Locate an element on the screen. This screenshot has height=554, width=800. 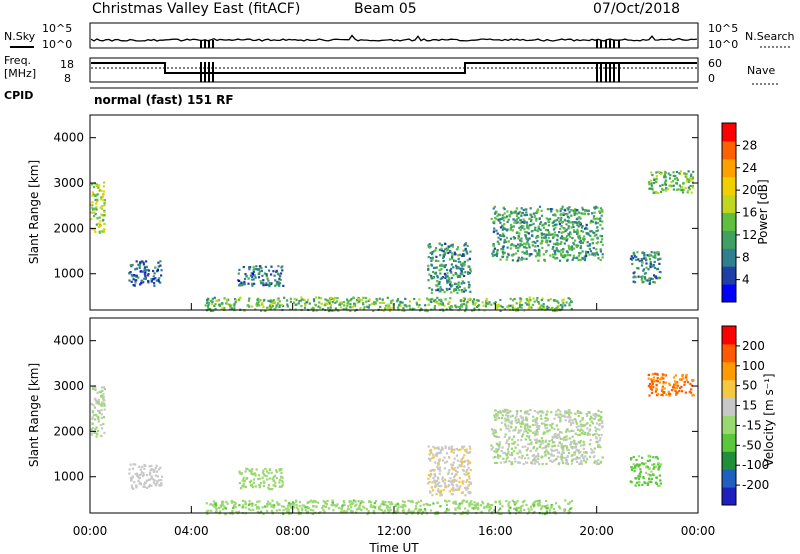
freq-right-tick-top: 60 is located at coordinates (715, 63).